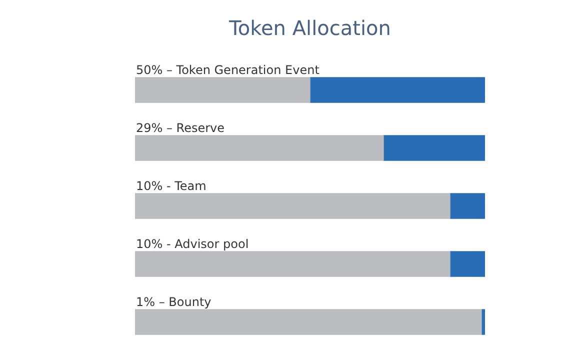 This screenshot has width=562, height=356. I want to click on chart-title: Token Allocation, so click(309, 28).